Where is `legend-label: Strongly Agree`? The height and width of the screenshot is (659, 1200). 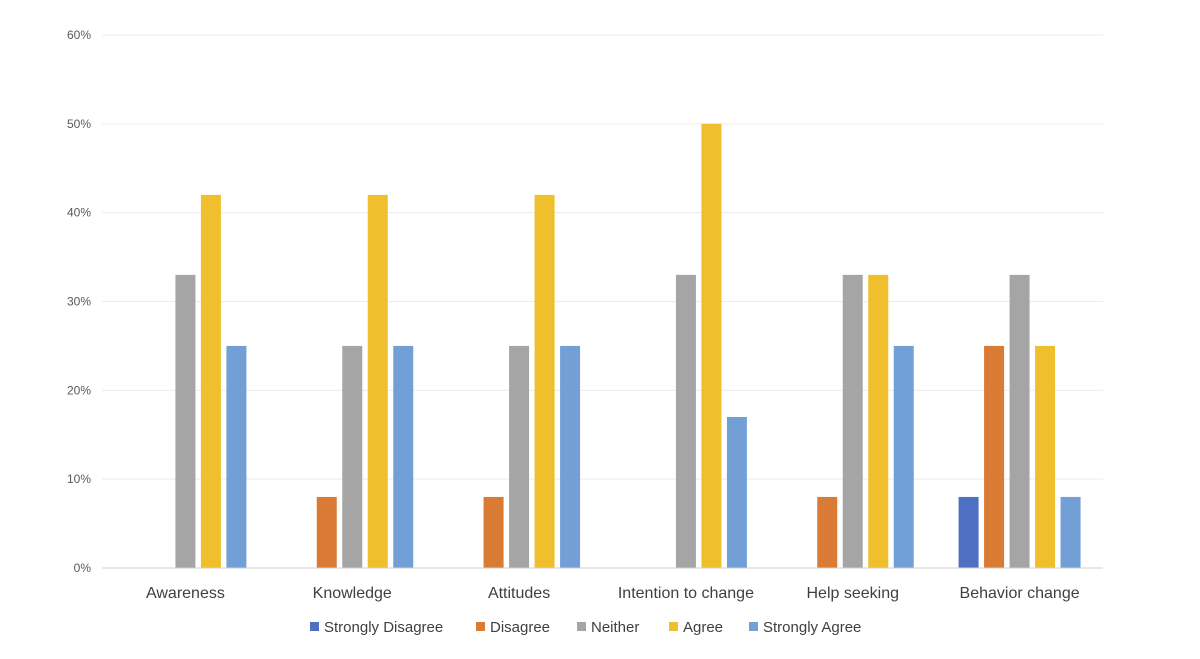
legend-label: Strongly Agree is located at coordinates (812, 627).